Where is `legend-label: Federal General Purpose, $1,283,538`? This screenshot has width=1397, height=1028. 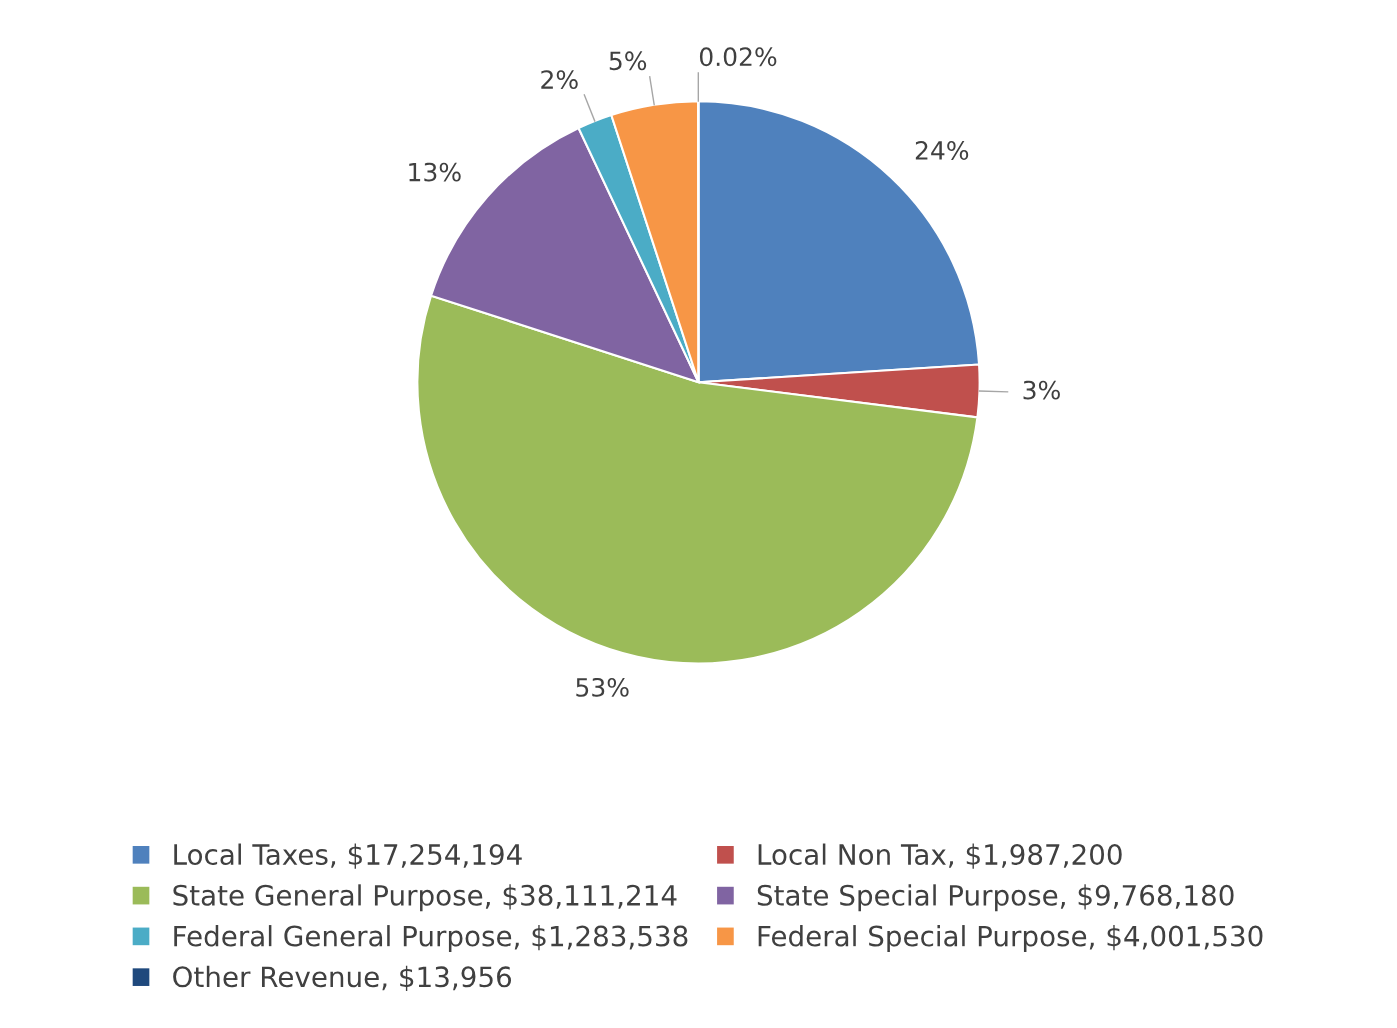
legend-label: Federal General Purpose, $1,283,538 is located at coordinates (431, 938).